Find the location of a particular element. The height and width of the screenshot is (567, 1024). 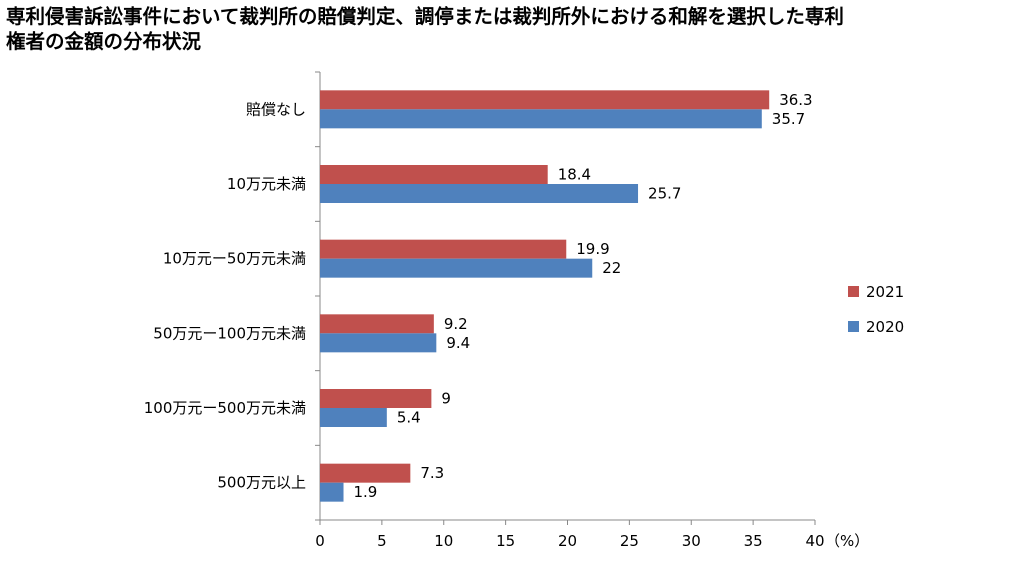

category-label: 50万元ー100万元未満 is located at coordinates (229, 333).